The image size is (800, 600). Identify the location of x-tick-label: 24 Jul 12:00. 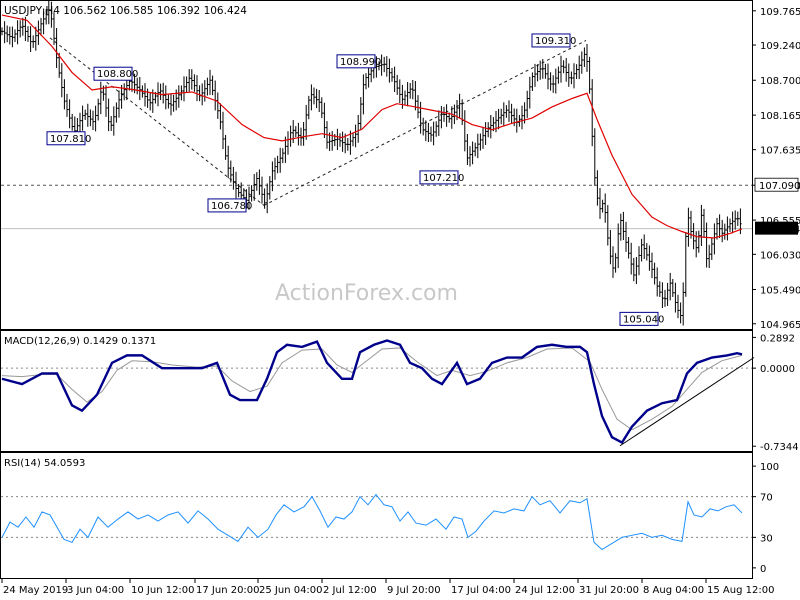
(545, 590).